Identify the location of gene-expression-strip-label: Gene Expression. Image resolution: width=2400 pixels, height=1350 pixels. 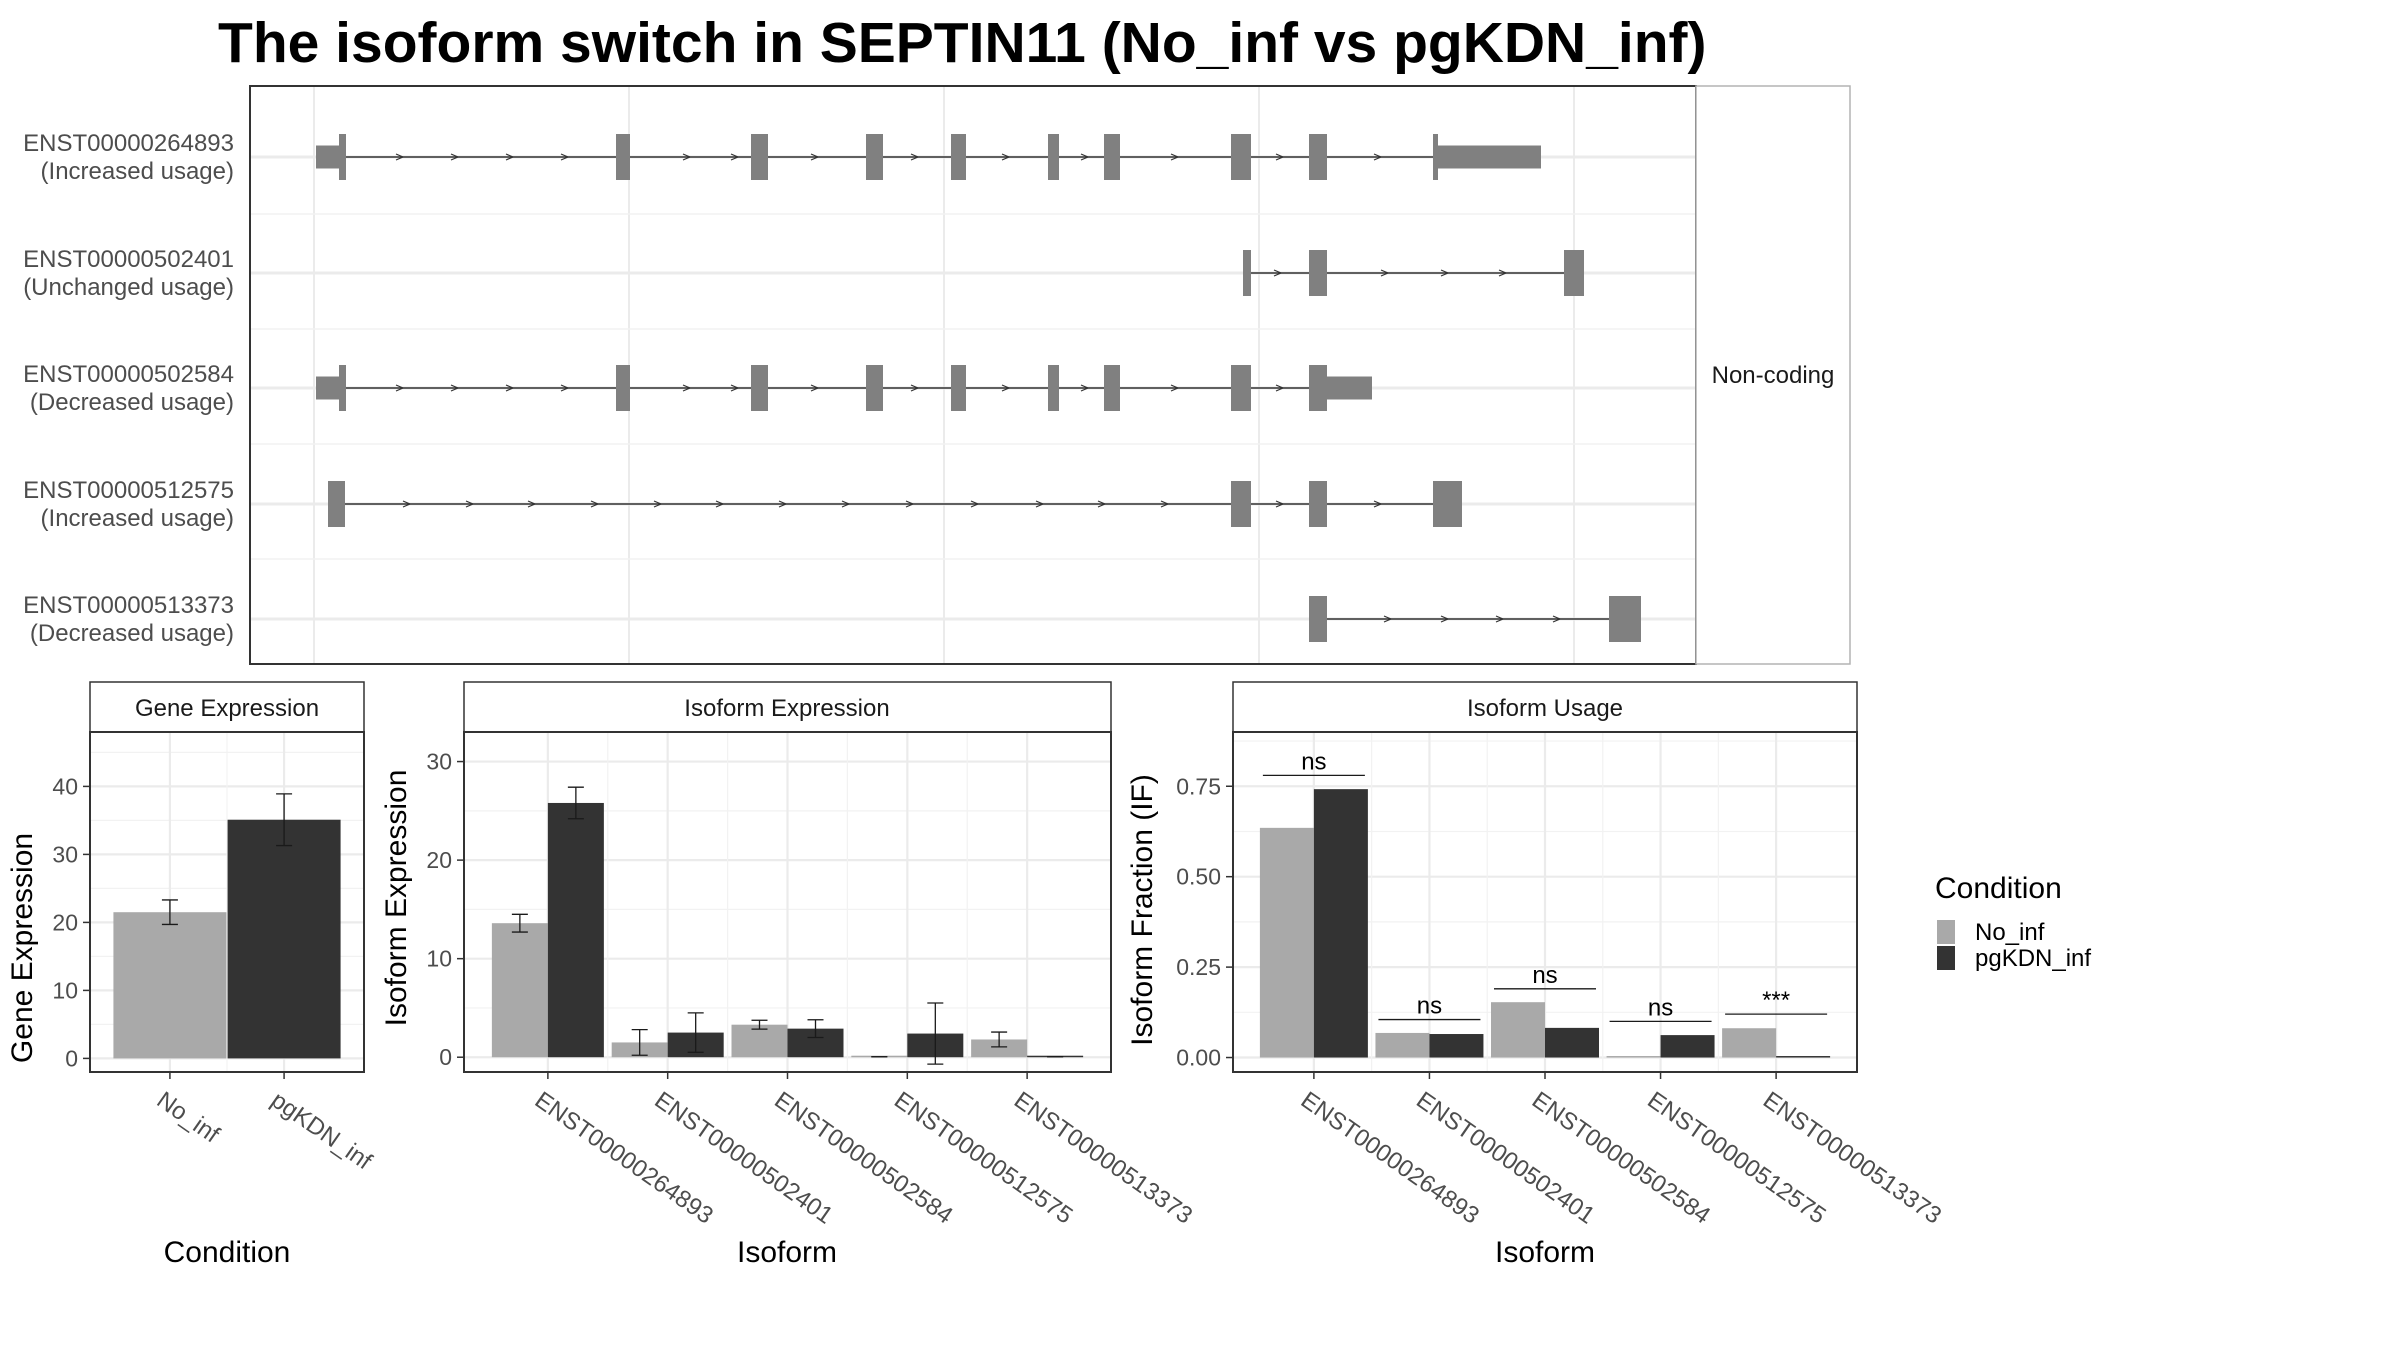
(227, 708).